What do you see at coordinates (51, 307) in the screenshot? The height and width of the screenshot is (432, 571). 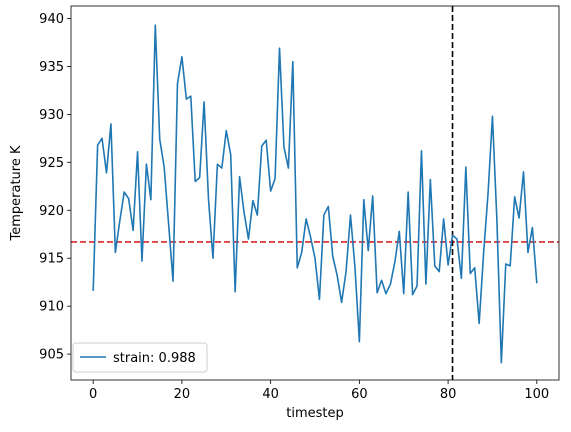 I see `y-tick-label: 910` at bounding box center [51, 307].